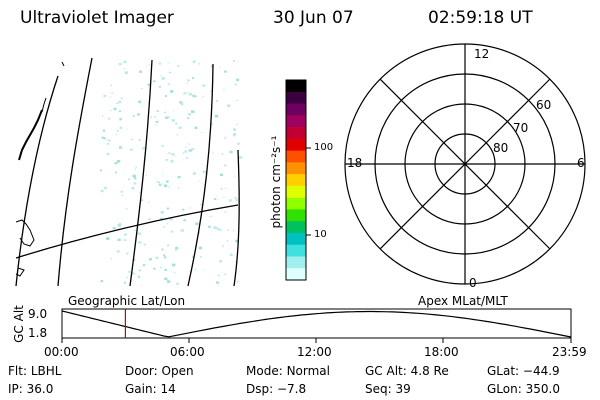  I want to click on info-ip: IP: 36.0, so click(31, 389).